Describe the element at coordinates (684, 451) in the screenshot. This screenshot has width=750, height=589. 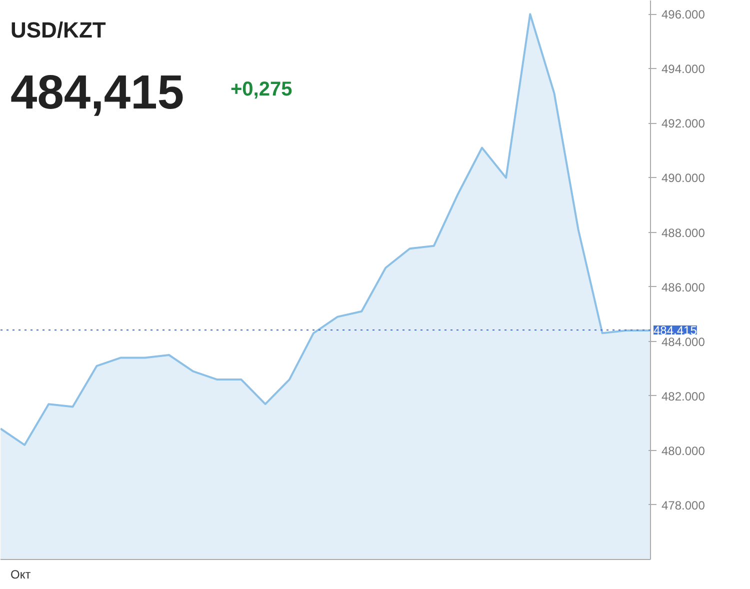
I see `y-tick-label: 480.000` at that location.